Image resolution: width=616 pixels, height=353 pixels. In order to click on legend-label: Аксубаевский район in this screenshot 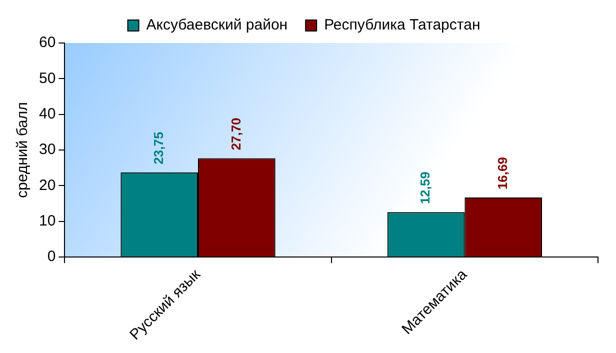, I will do `click(217, 25)`.